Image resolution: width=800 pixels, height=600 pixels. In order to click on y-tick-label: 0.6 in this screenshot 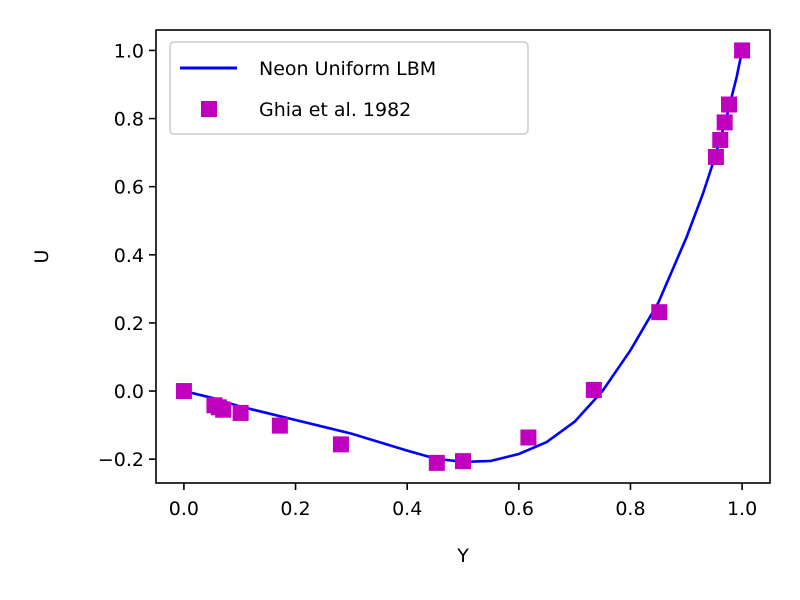, I will do `click(129, 188)`.